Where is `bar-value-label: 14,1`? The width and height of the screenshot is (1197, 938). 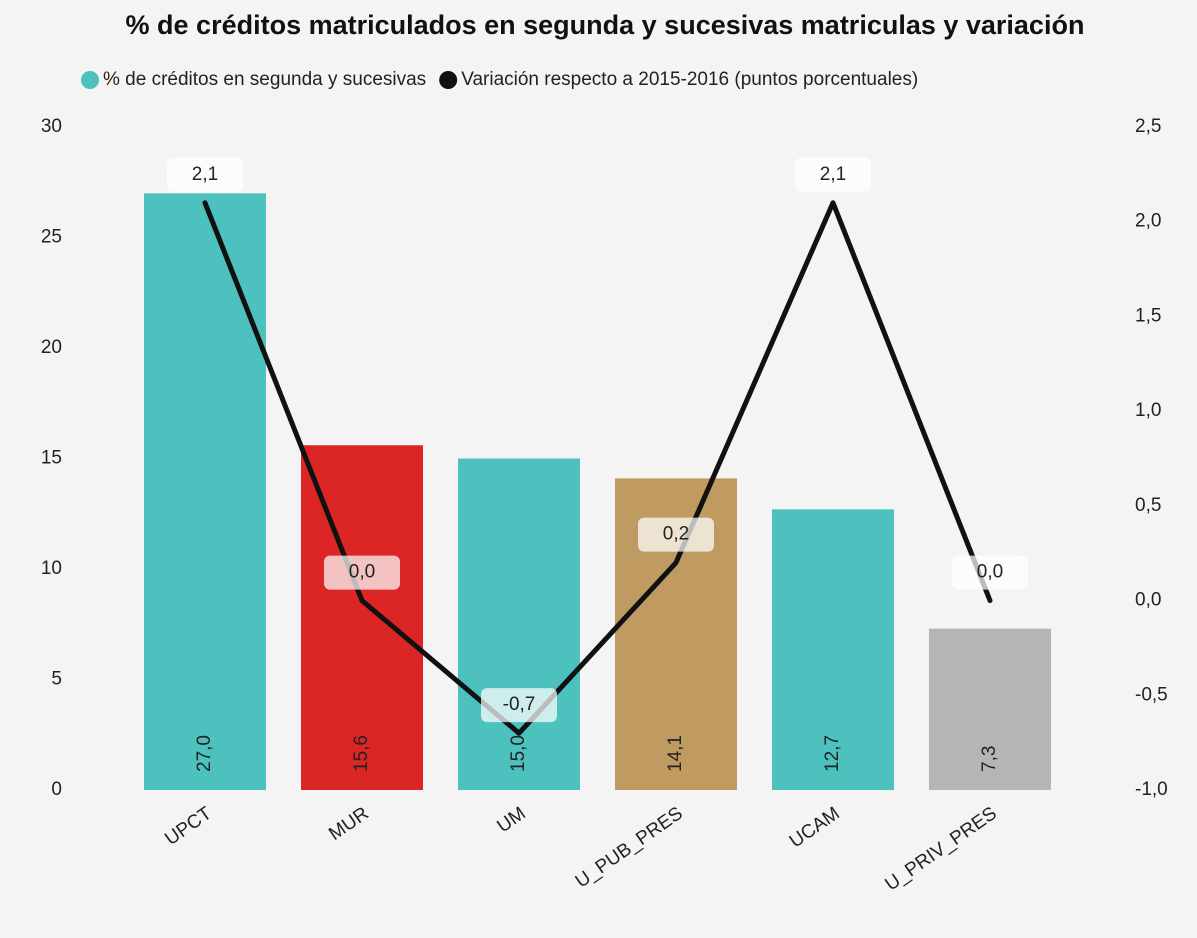 bar-value-label: 14,1 is located at coordinates (675, 753).